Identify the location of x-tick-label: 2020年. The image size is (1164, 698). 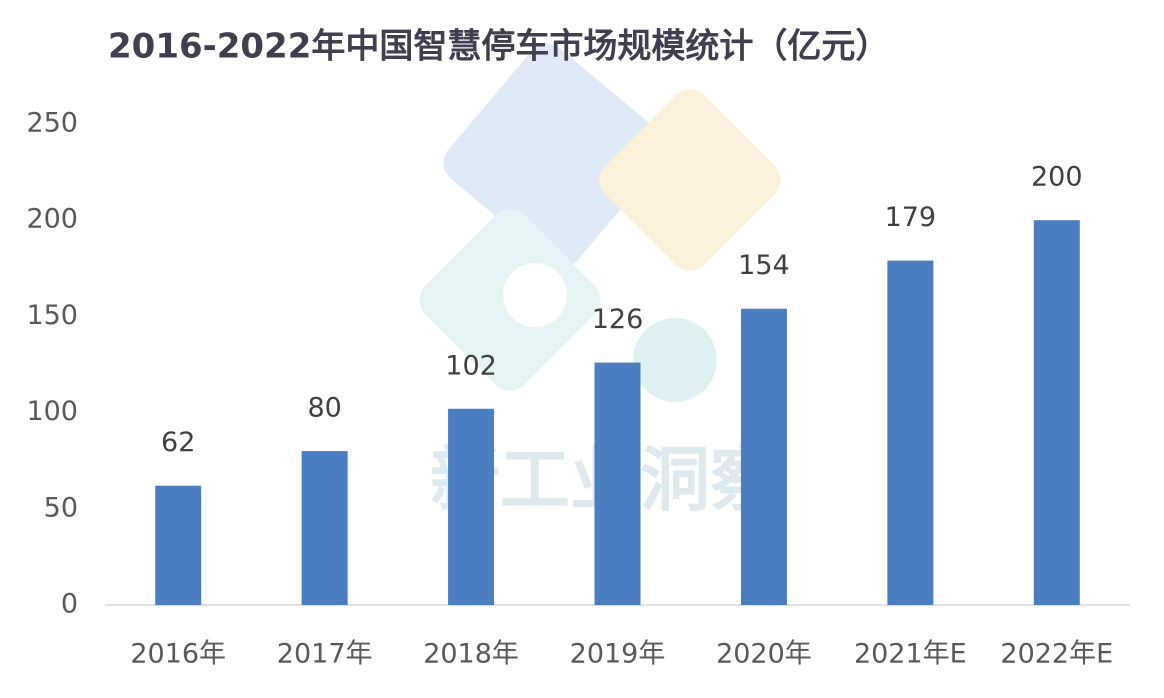
(764, 654).